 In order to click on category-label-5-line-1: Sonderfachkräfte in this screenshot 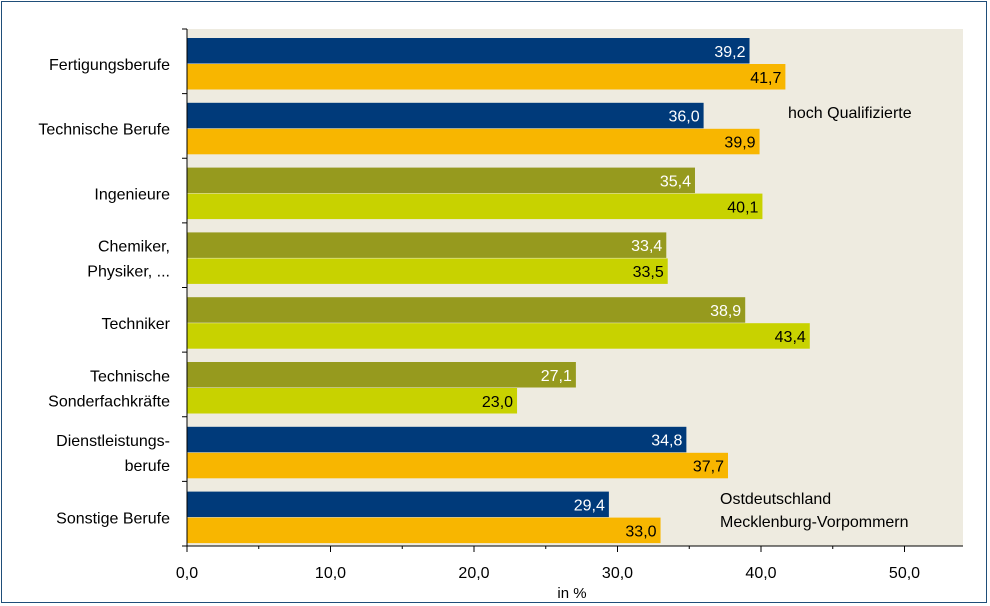, I will do `click(109, 401)`.